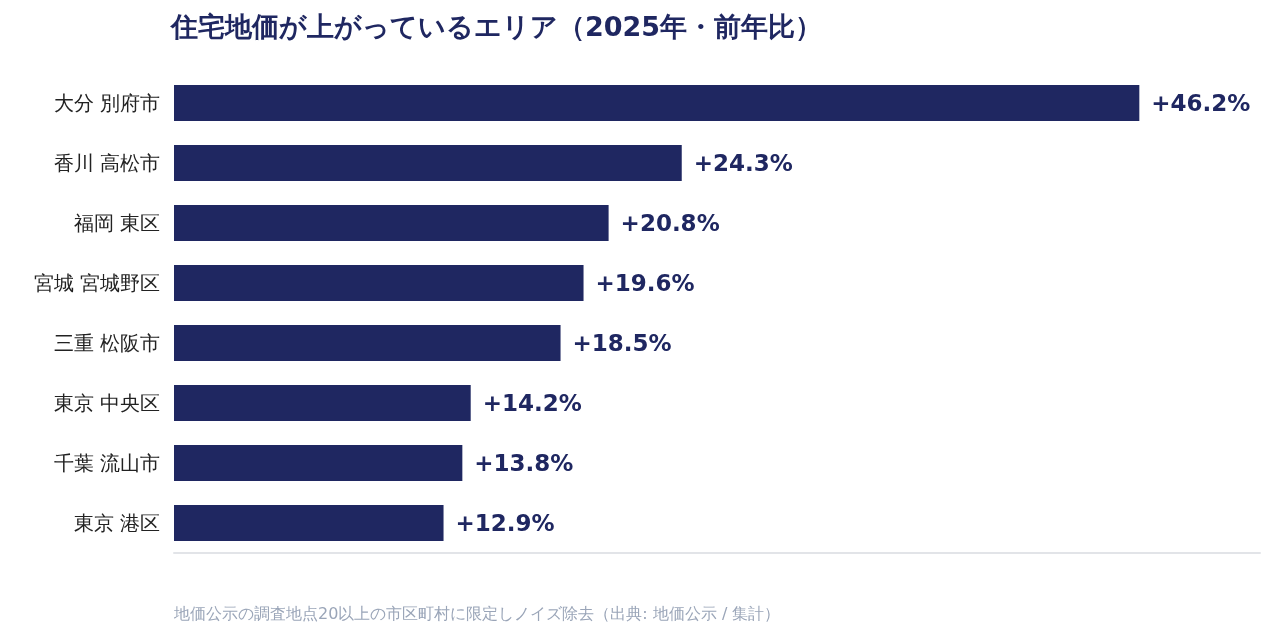  I want to click on y-tick-label: 東京 港区, so click(116, 523).